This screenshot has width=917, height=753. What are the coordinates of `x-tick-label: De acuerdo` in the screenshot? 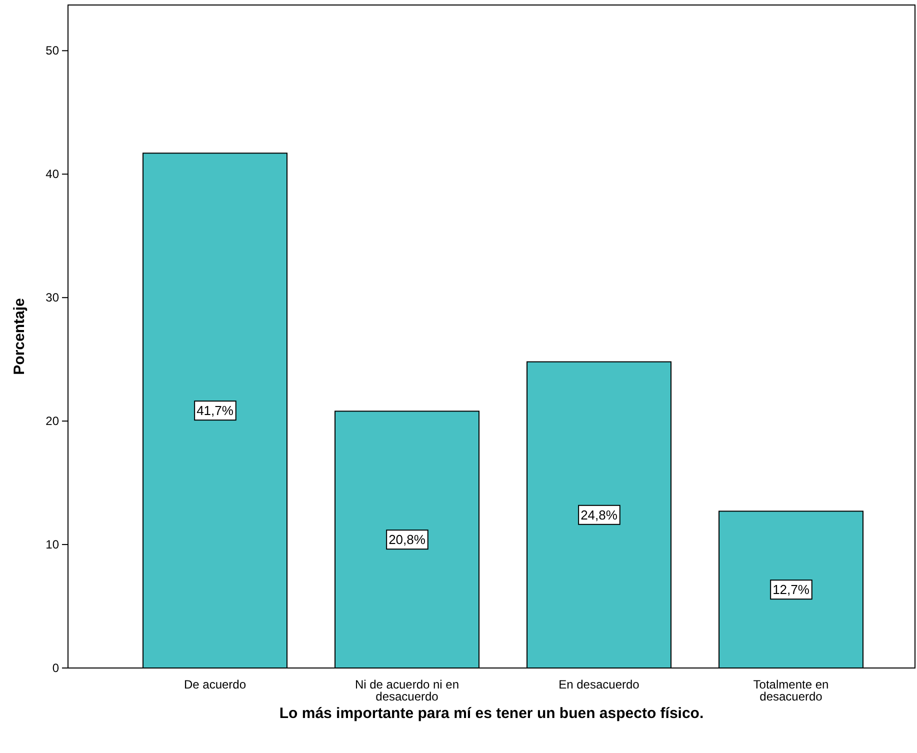 It's located at (215, 685).